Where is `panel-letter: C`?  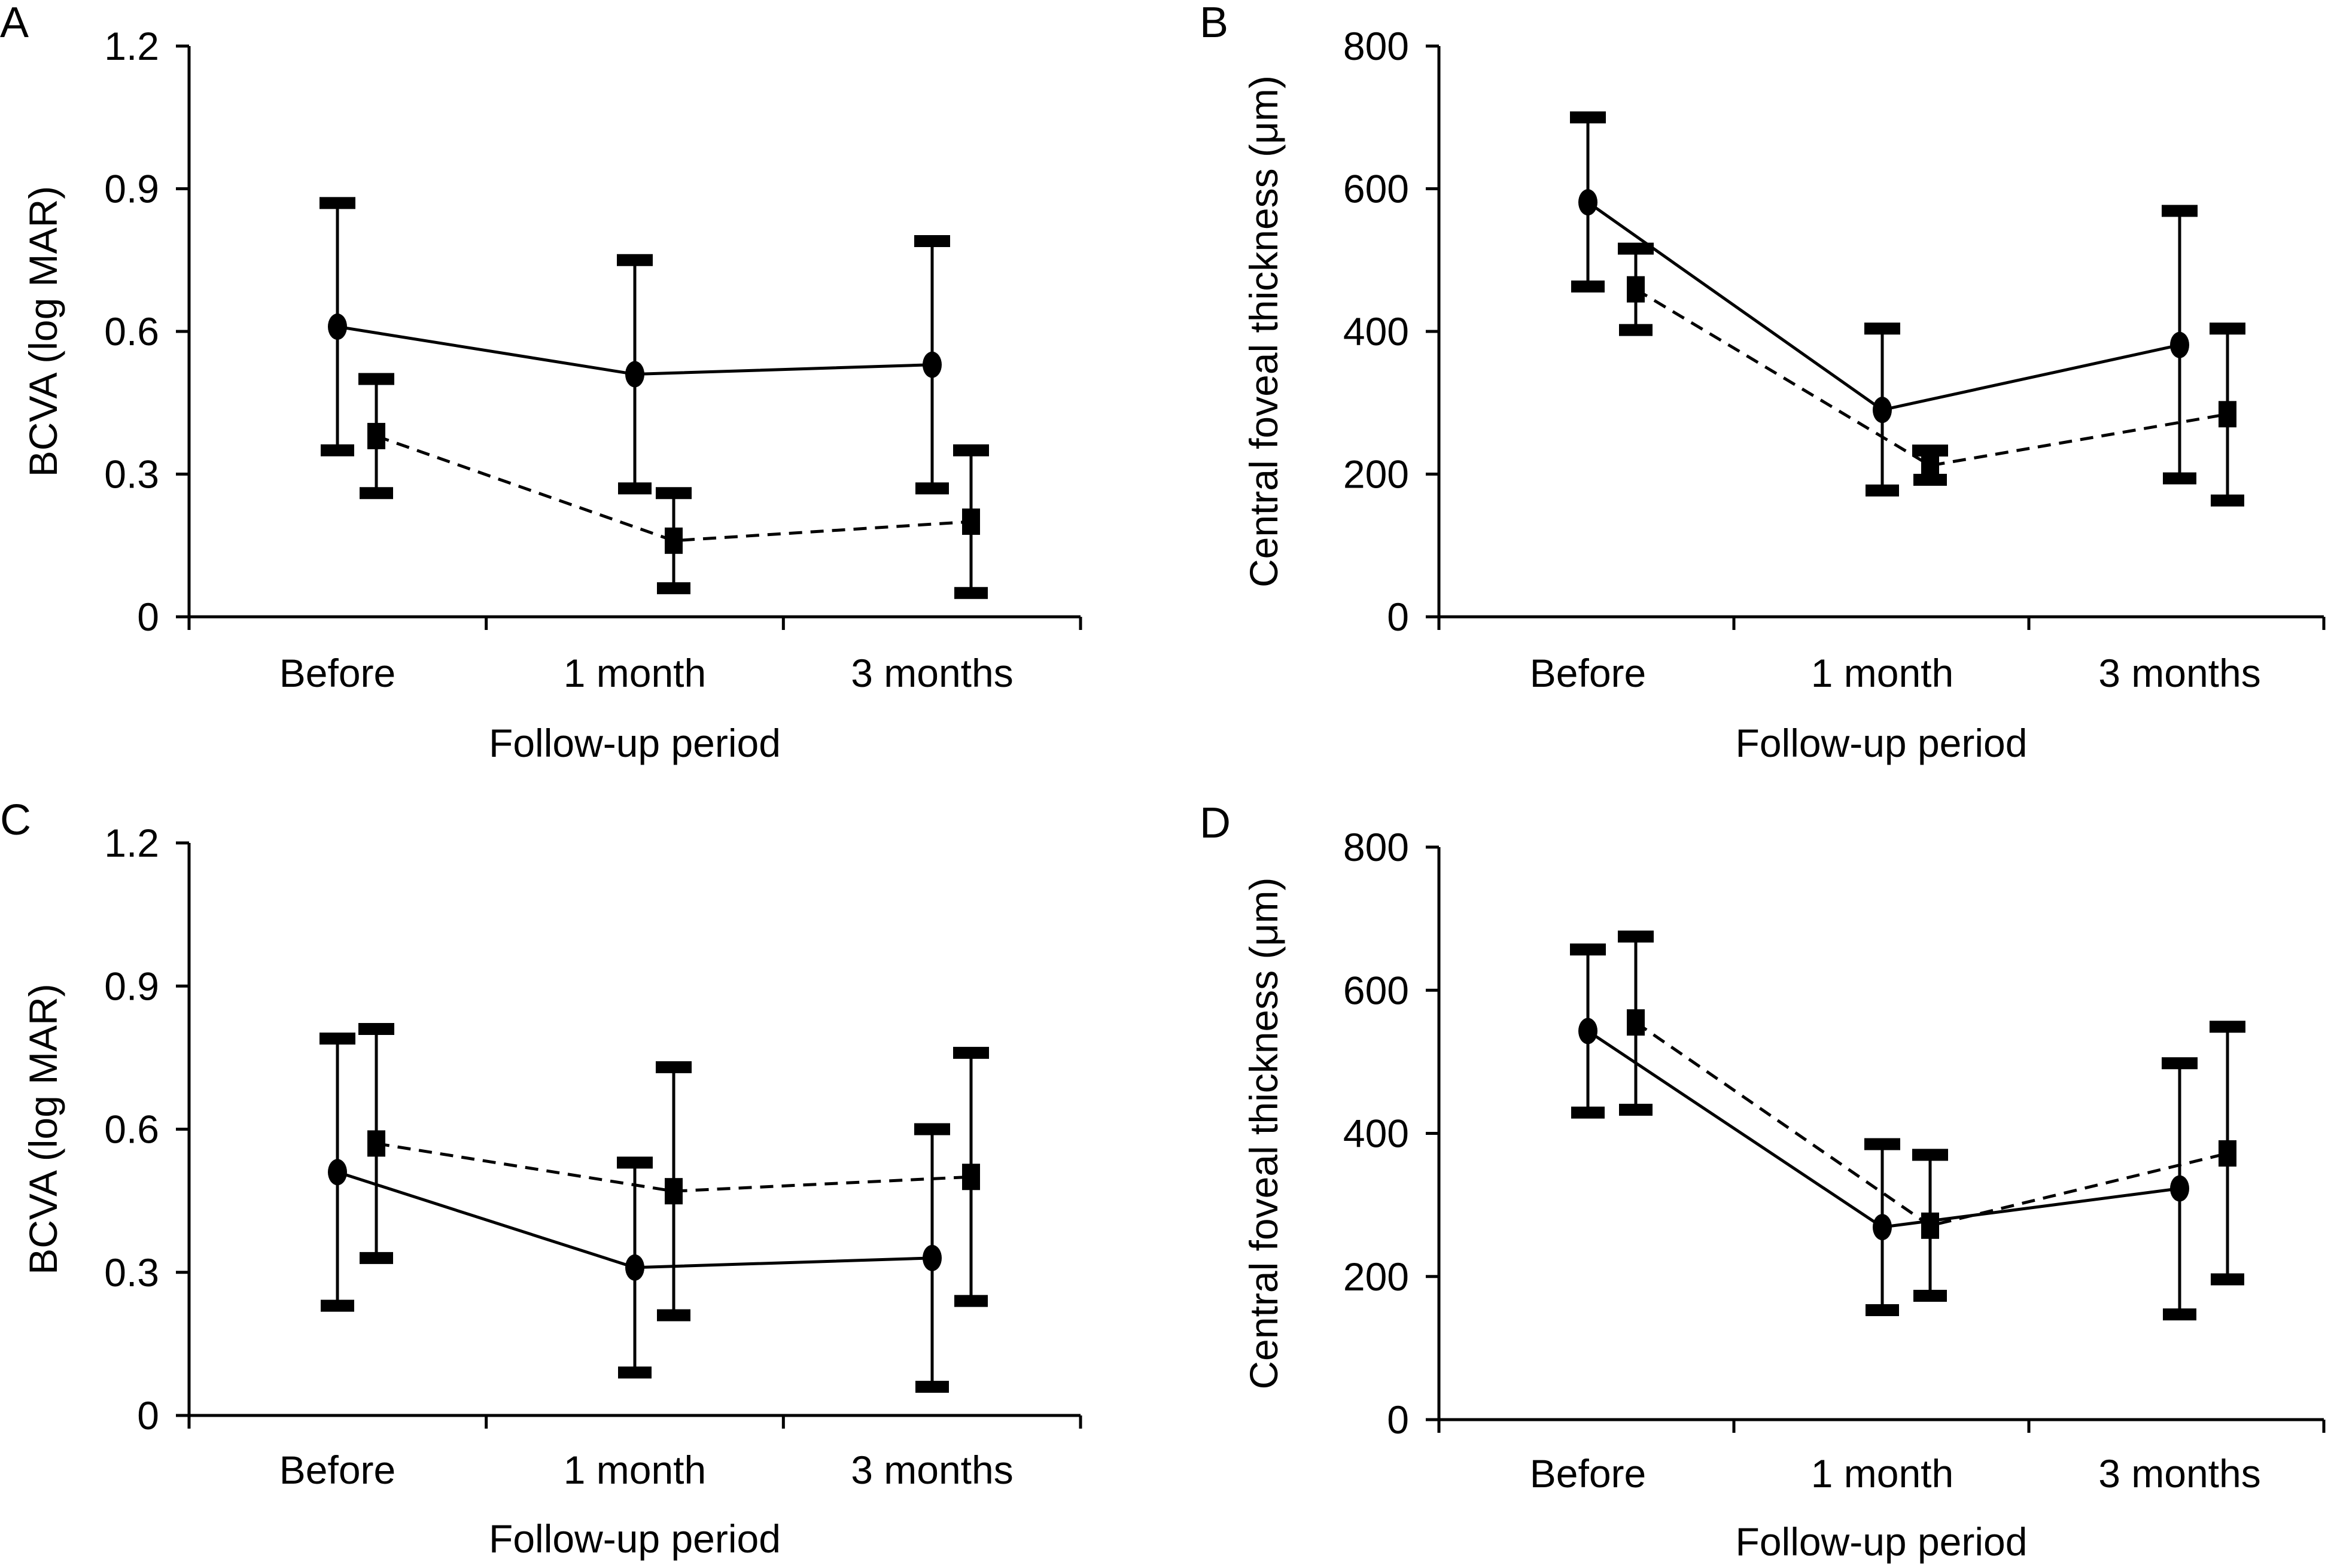 panel-letter: C is located at coordinates (15, 820).